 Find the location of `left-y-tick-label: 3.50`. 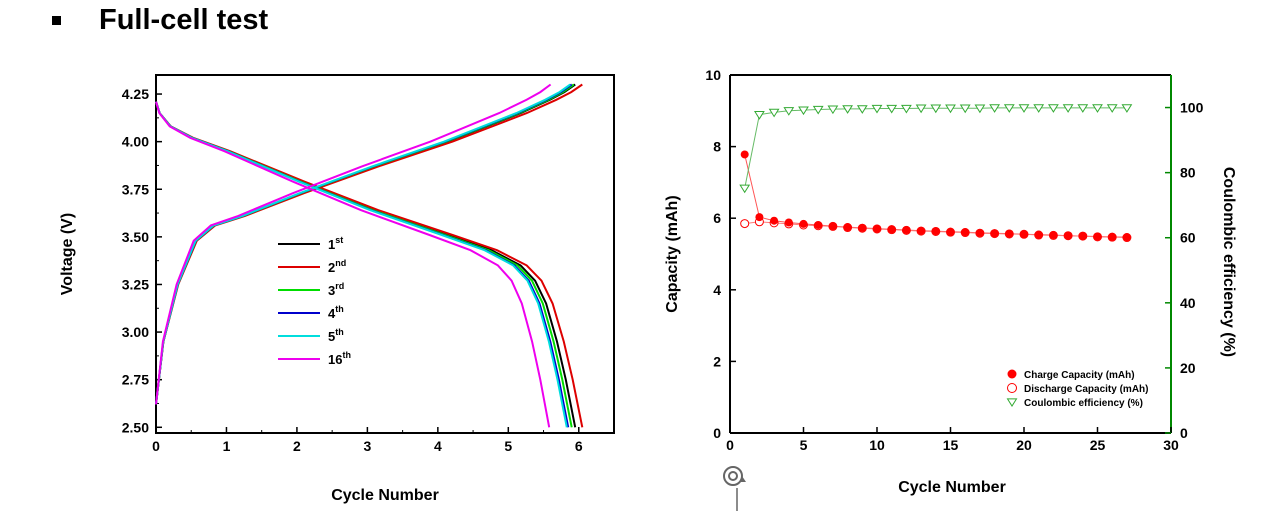

left-y-tick-label: 3.50 is located at coordinates (135, 237).